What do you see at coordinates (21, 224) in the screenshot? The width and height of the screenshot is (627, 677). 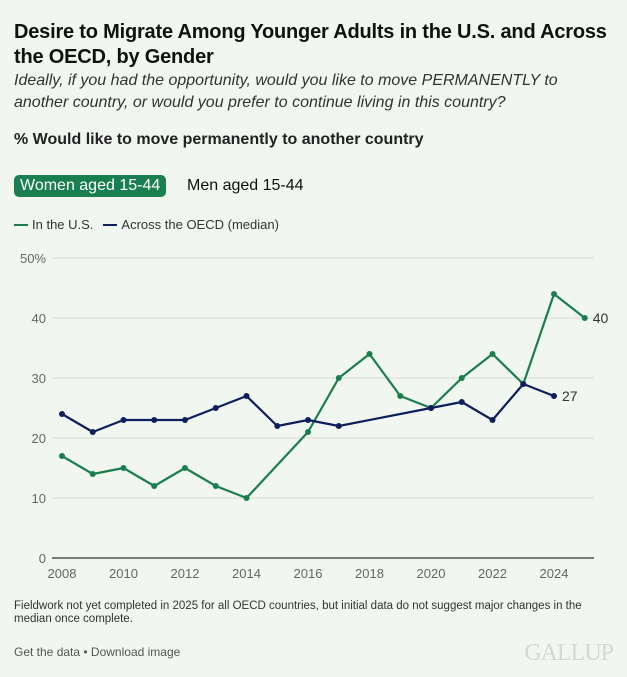 I see `legend-swatch-us` at bounding box center [21, 224].